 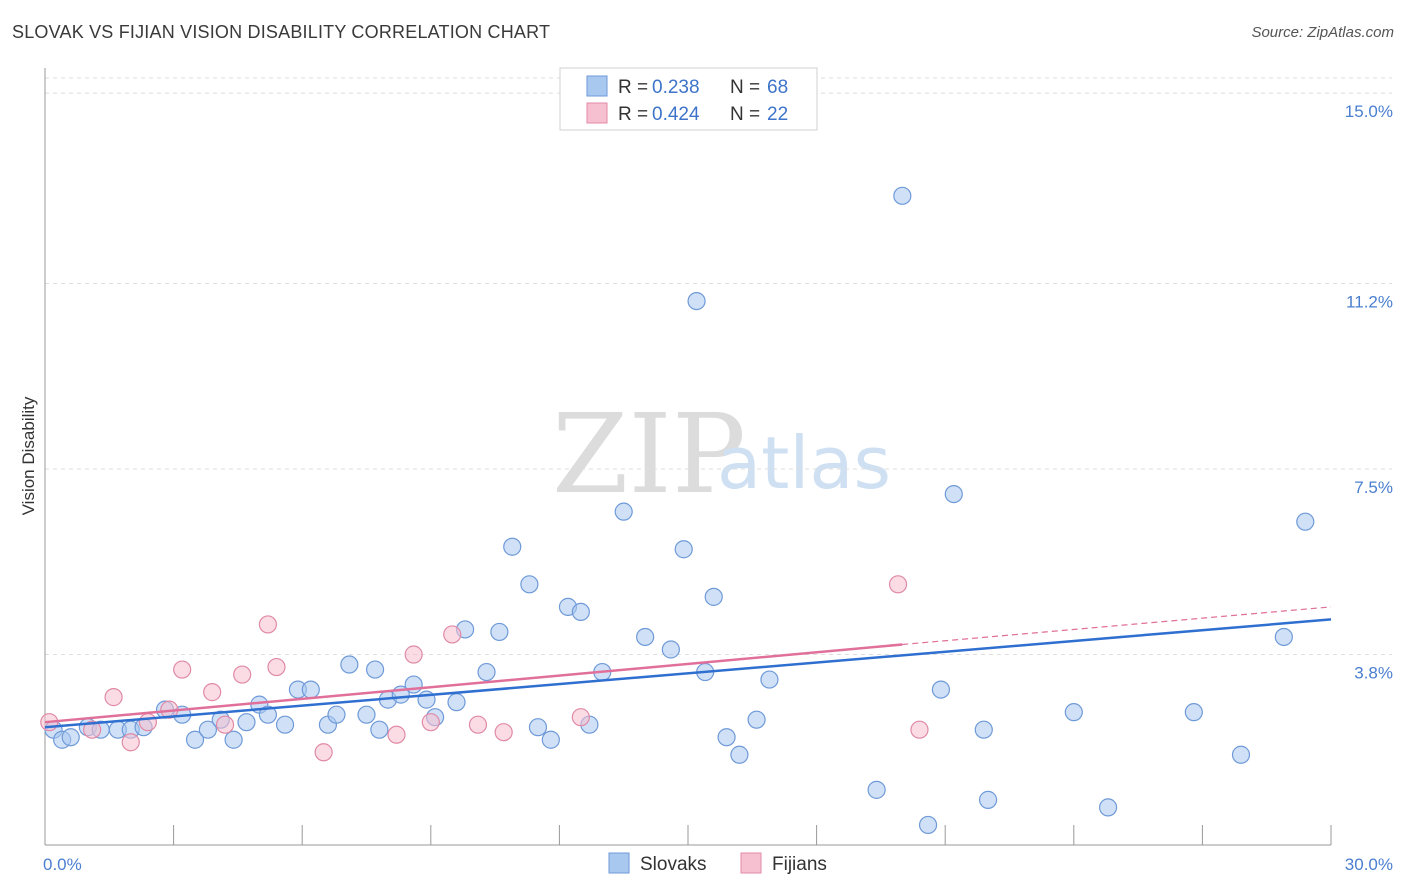 What do you see at coordinates (597, 113) in the screenshot?
I see `legend-swatch-fijians` at bounding box center [597, 113].